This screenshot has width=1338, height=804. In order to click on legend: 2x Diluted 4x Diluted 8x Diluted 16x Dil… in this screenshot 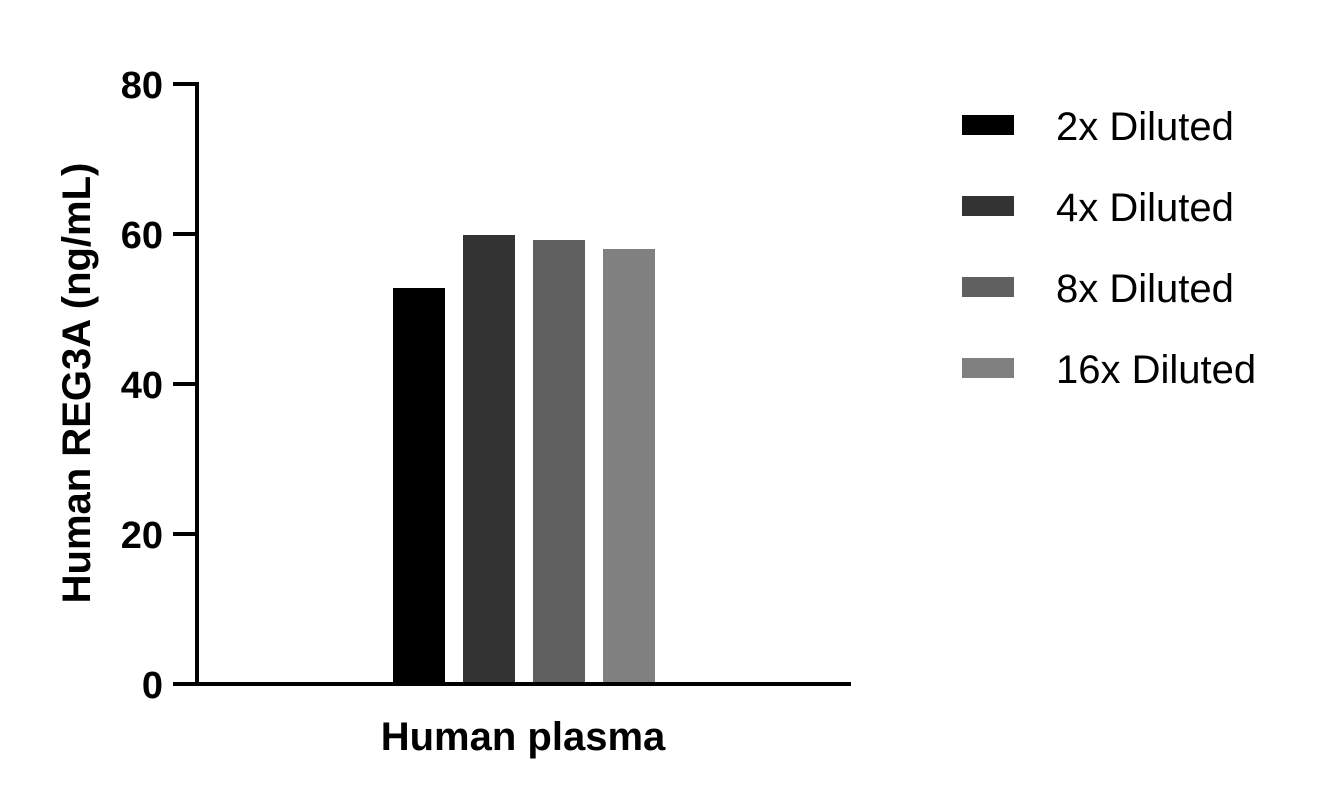, I will do `click(1109, 248)`.